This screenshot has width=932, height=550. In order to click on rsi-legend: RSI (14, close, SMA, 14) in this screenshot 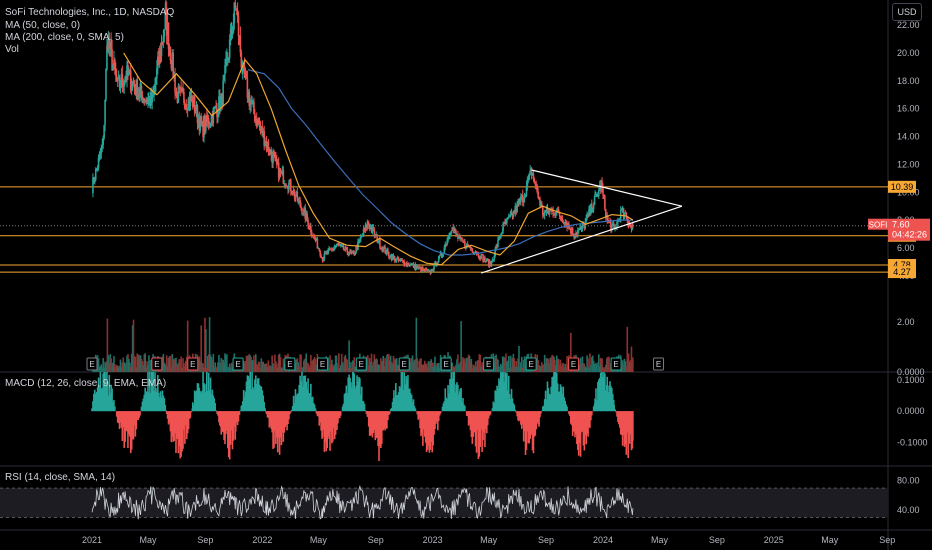, I will do `click(60, 477)`.